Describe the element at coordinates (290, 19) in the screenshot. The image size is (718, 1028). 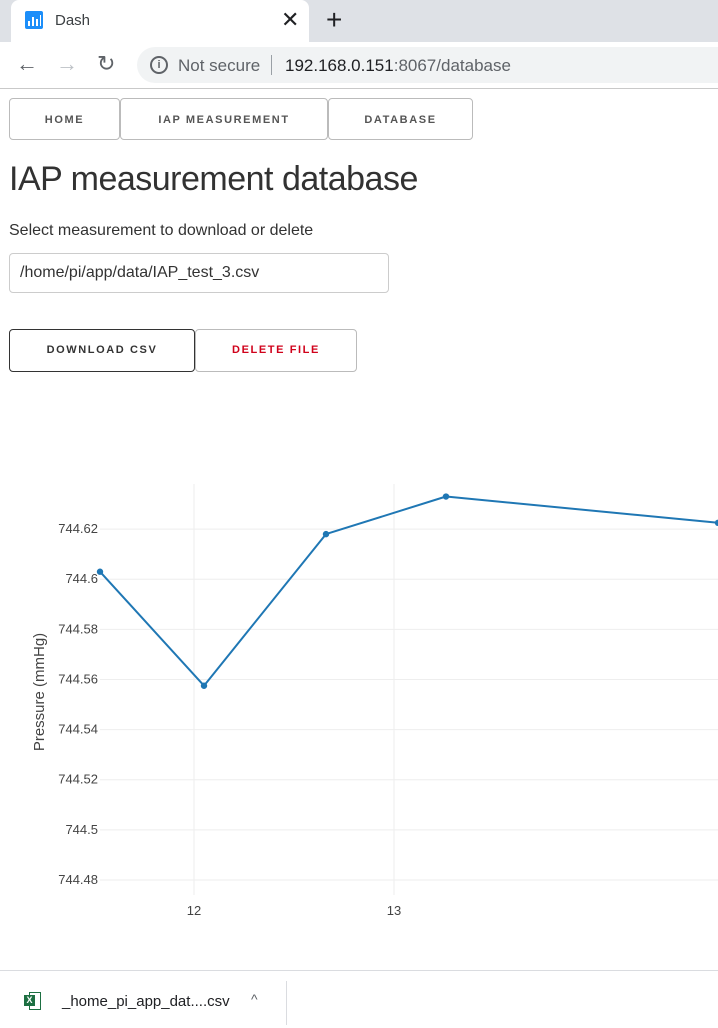
I see `close-tab-icon: ✕` at that location.